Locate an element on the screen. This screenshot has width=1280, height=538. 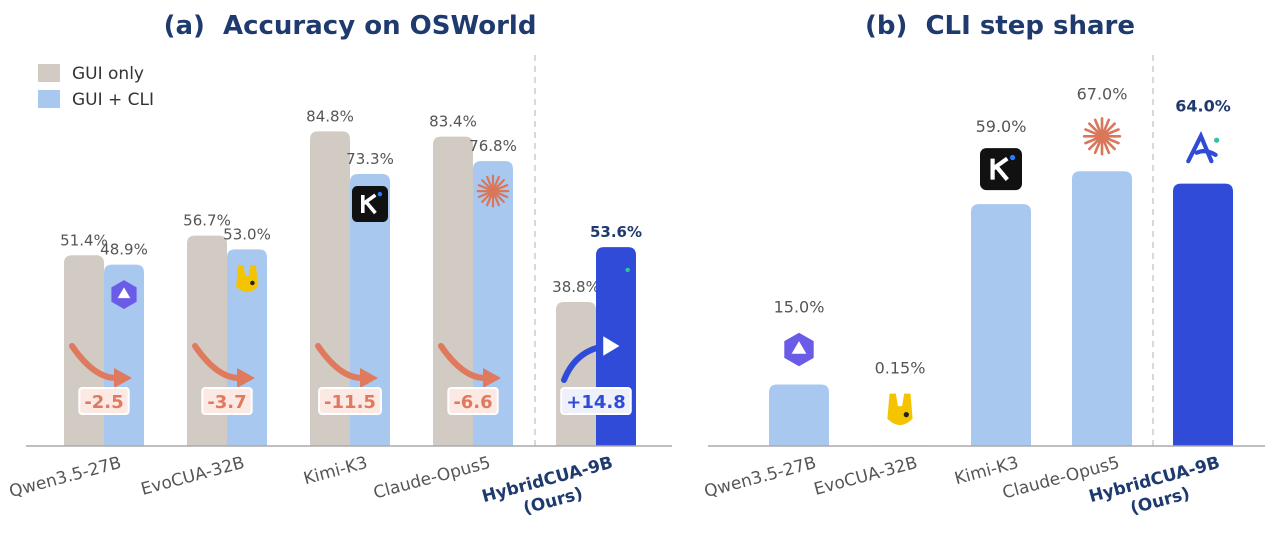
annotation: +14.8 is located at coordinates (596, 402).